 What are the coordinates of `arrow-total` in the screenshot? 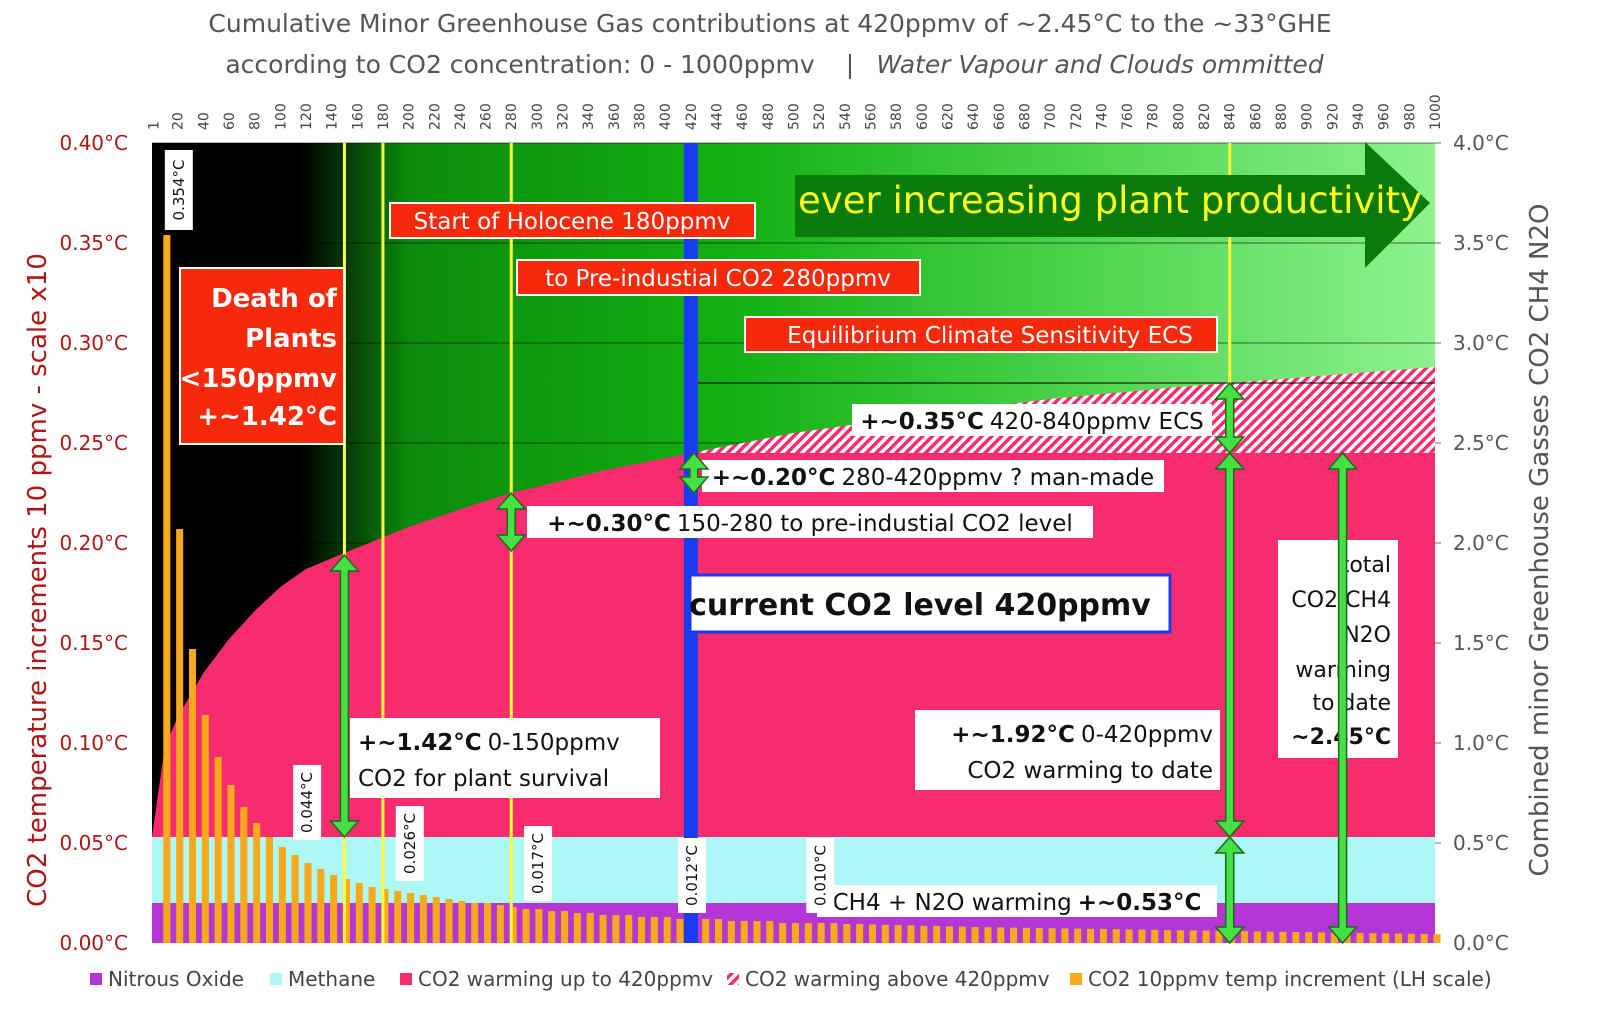 It's located at (1342, 698).